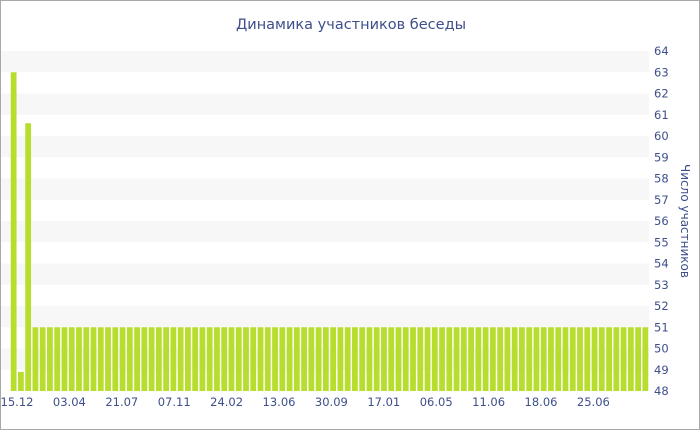 Image resolution: width=700 pixels, height=431 pixels. What do you see at coordinates (661, 306) in the screenshot?
I see `y-tick-label: 52` at bounding box center [661, 306].